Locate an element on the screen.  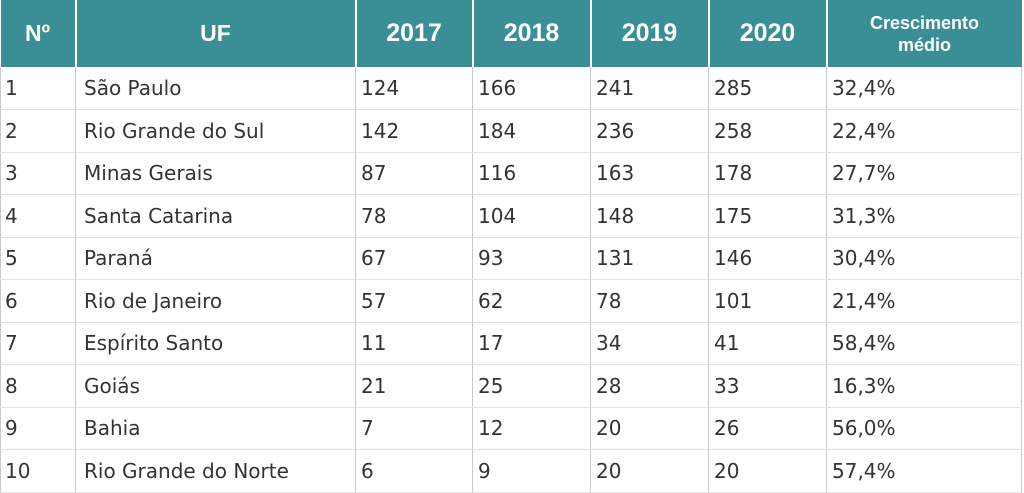
cell-2019: 163 is located at coordinates (649, 173).